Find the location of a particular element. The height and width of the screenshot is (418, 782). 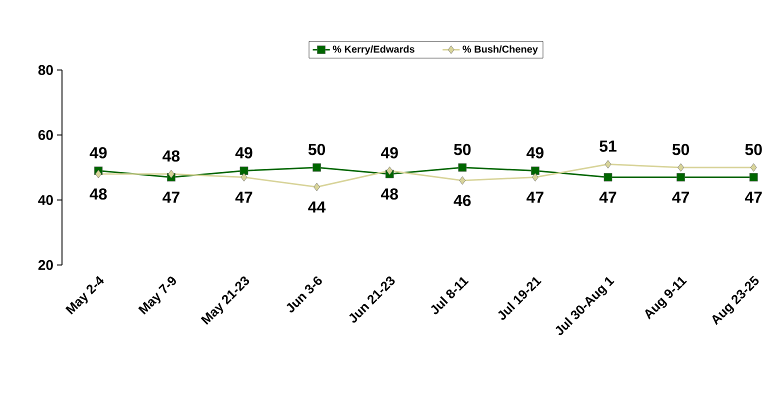

x-tick-label: Aug 9-11 is located at coordinates (666, 298).